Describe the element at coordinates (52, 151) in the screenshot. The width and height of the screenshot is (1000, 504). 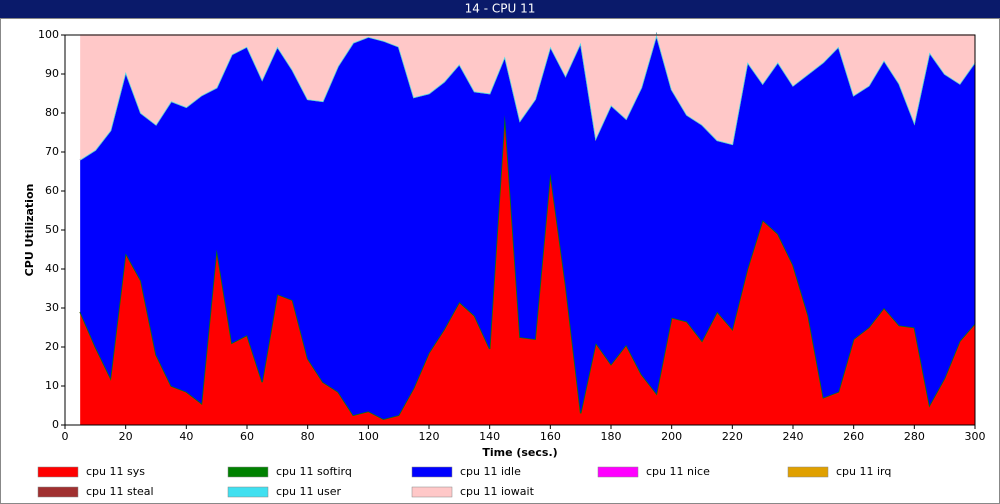
I see `y-tick-label: 70` at that location.